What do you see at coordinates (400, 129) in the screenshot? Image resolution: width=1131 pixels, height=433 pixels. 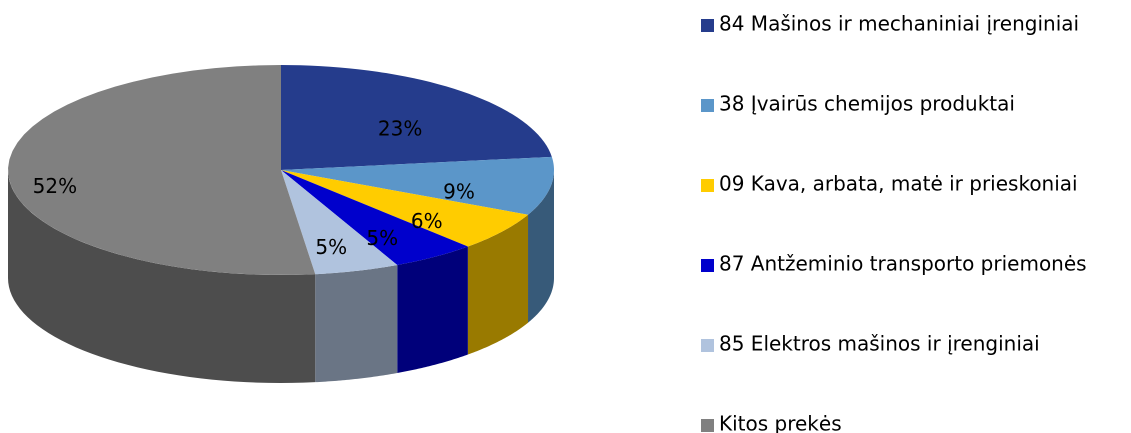 I see `data-label: 23%` at bounding box center [400, 129].